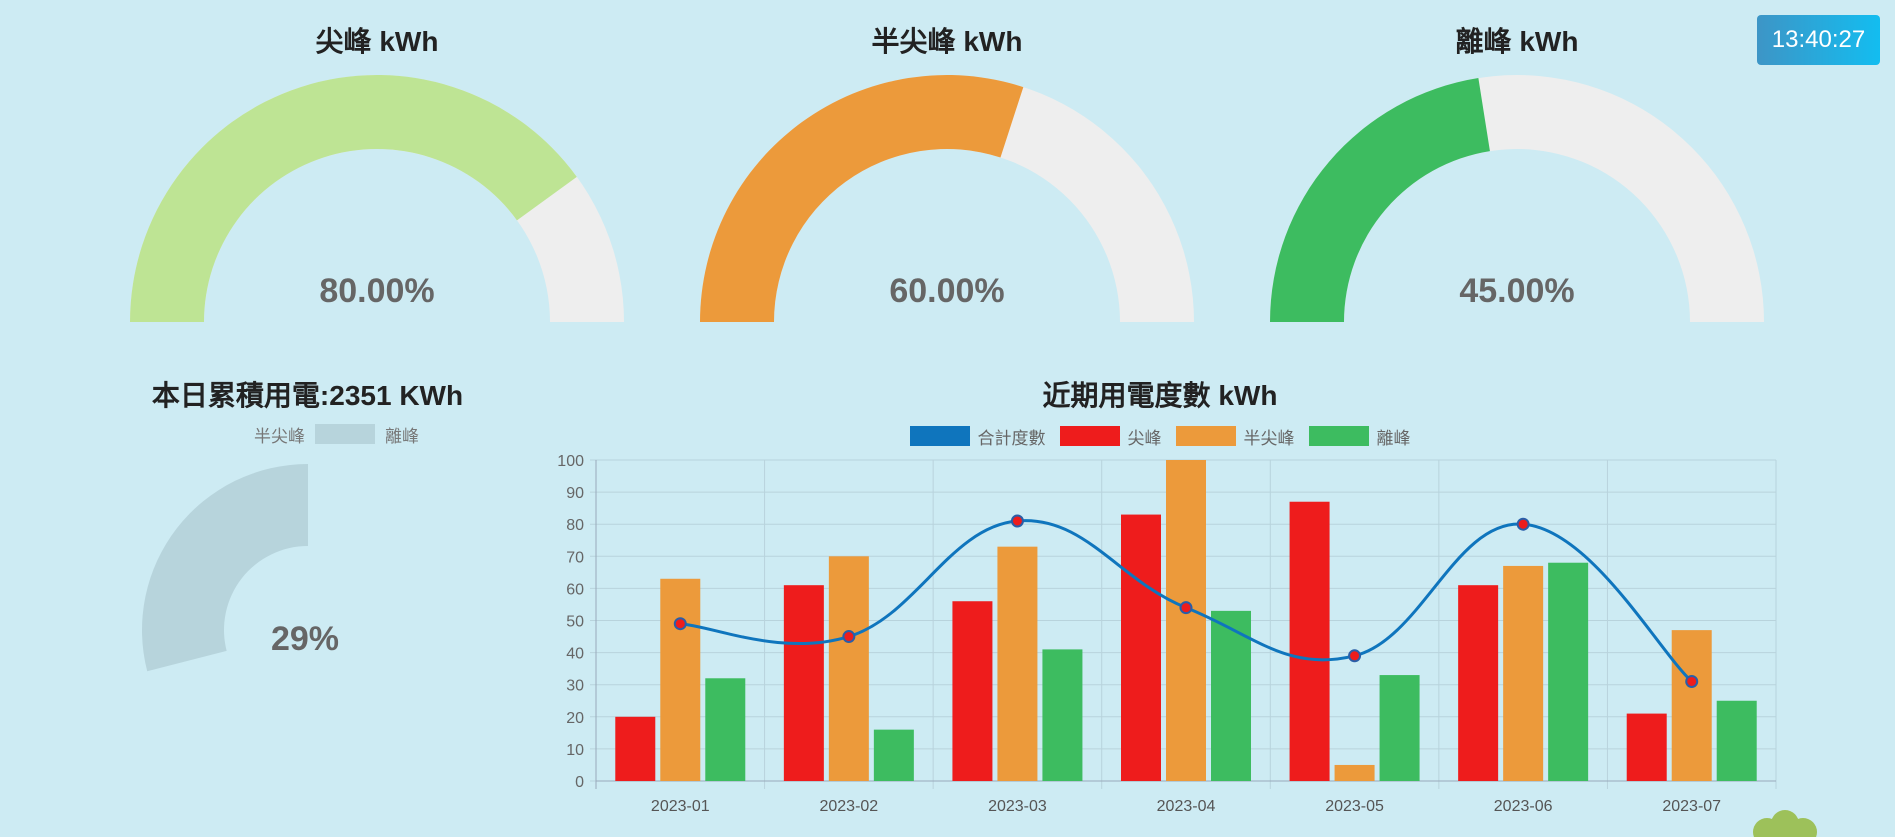  I want to click on tree-icon, so click(1785, 823).